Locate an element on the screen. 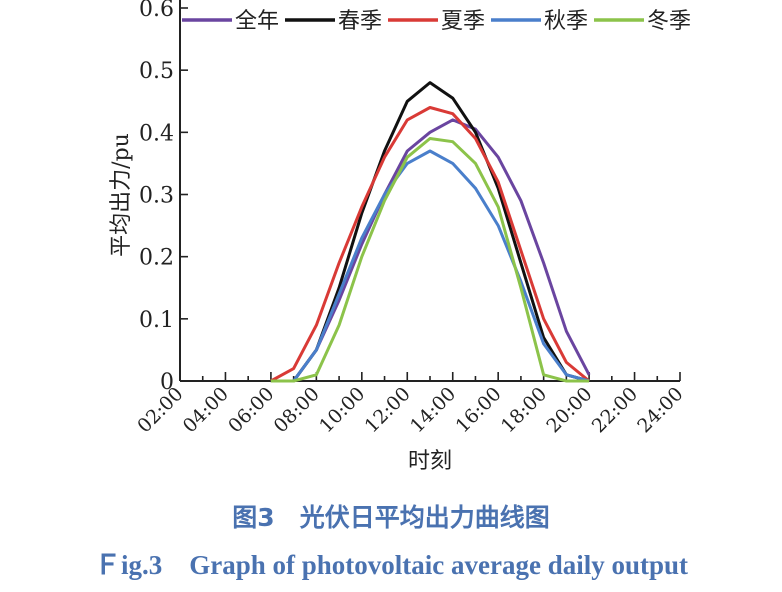 Image resolution: width=782 pixels, height=592 pixels. x-tick-label: 18:00 is located at coordinates (524, 410).